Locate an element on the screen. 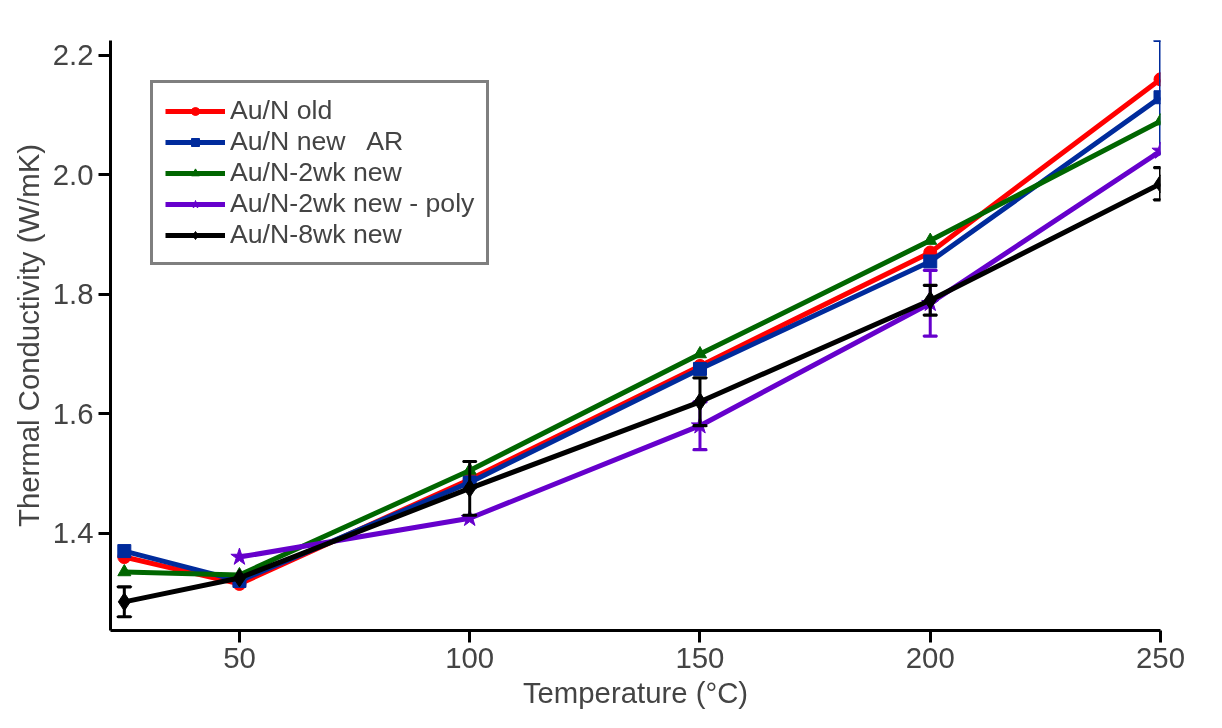  x-tick-label: 50 is located at coordinates (239, 657).